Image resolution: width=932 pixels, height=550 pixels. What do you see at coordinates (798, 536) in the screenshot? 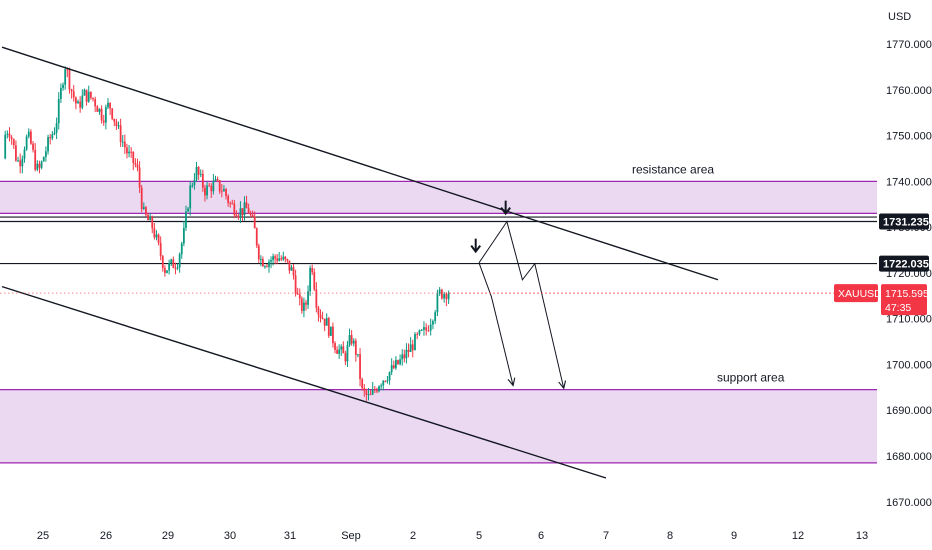
I see `x-tick-label: 12` at bounding box center [798, 536].